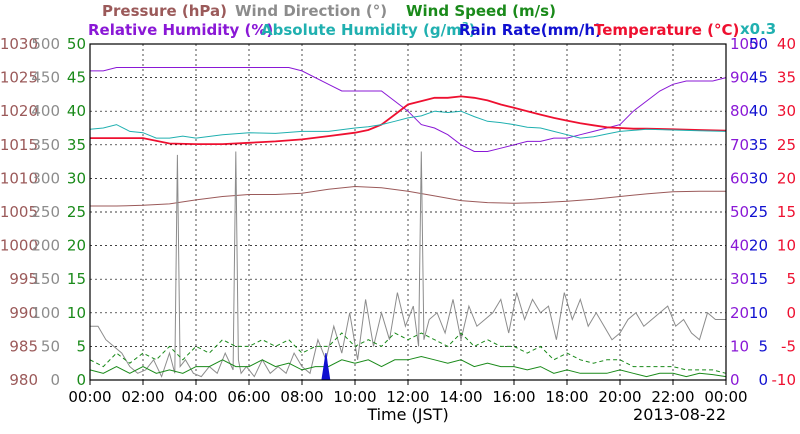 The width and height of the screenshot is (800, 434). What do you see at coordinates (744, 44) in the screenshot?
I see `y-tick-humidity: 100` at bounding box center [744, 44].